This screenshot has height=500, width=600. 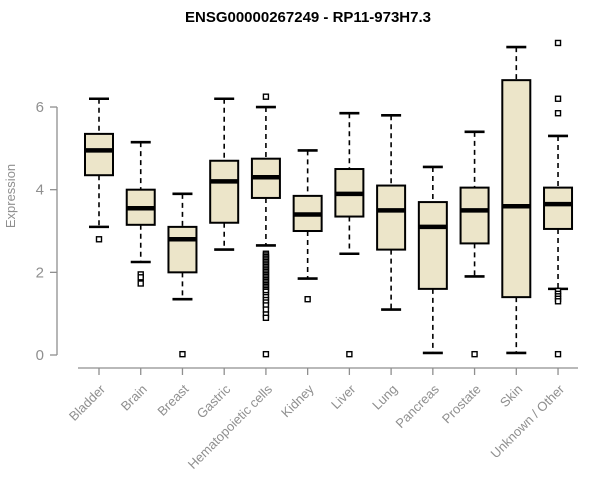 What do you see at coordinates (99, 154) in the screenshot?
I see `iqr-box-bladder` at bounding box center [99, 154].